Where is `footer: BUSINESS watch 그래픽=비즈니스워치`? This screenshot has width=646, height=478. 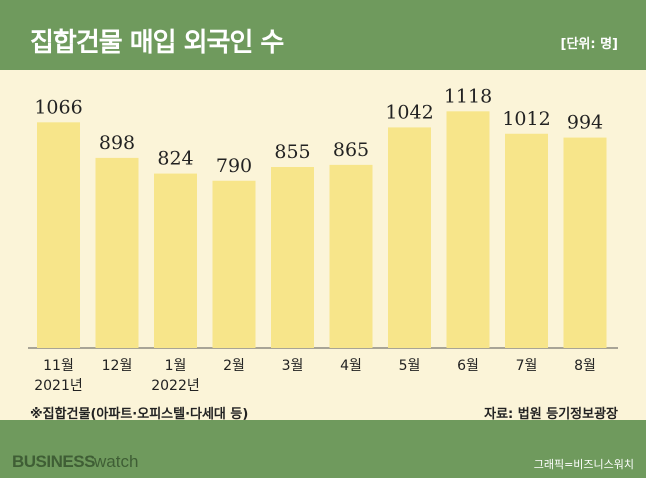 footer: BUSINESS watch 그래픽=비즈니스워치 is located at coordinates (323, 455).